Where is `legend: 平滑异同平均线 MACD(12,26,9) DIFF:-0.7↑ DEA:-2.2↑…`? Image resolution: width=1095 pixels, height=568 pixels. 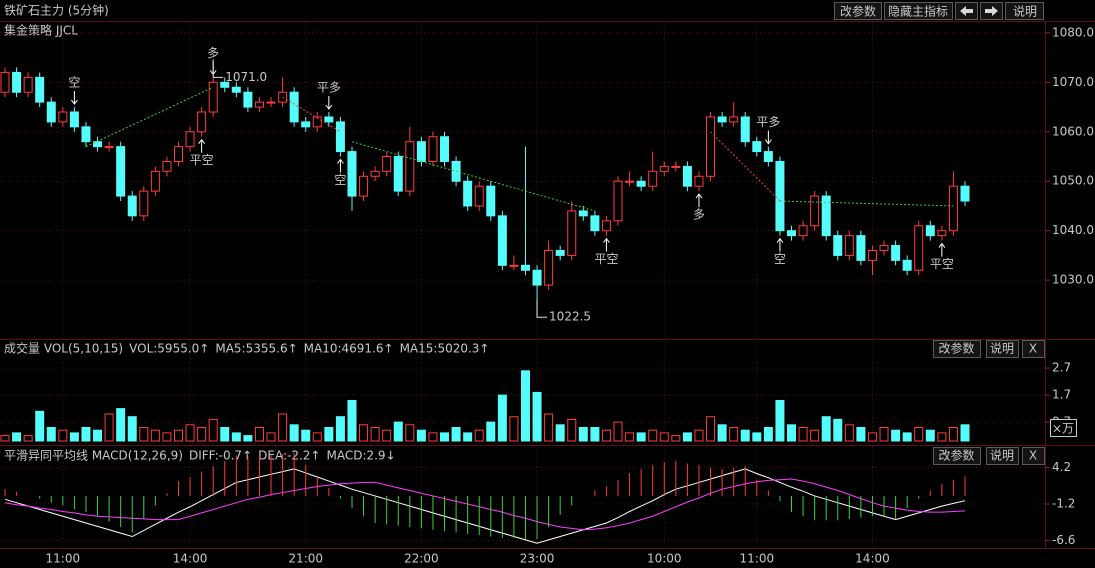
legend: 平滑异同平均线 MACD(12,26,9) DIFF:-0.7↑ DEA:-2.2↑… is located at coordinates (200, 456).